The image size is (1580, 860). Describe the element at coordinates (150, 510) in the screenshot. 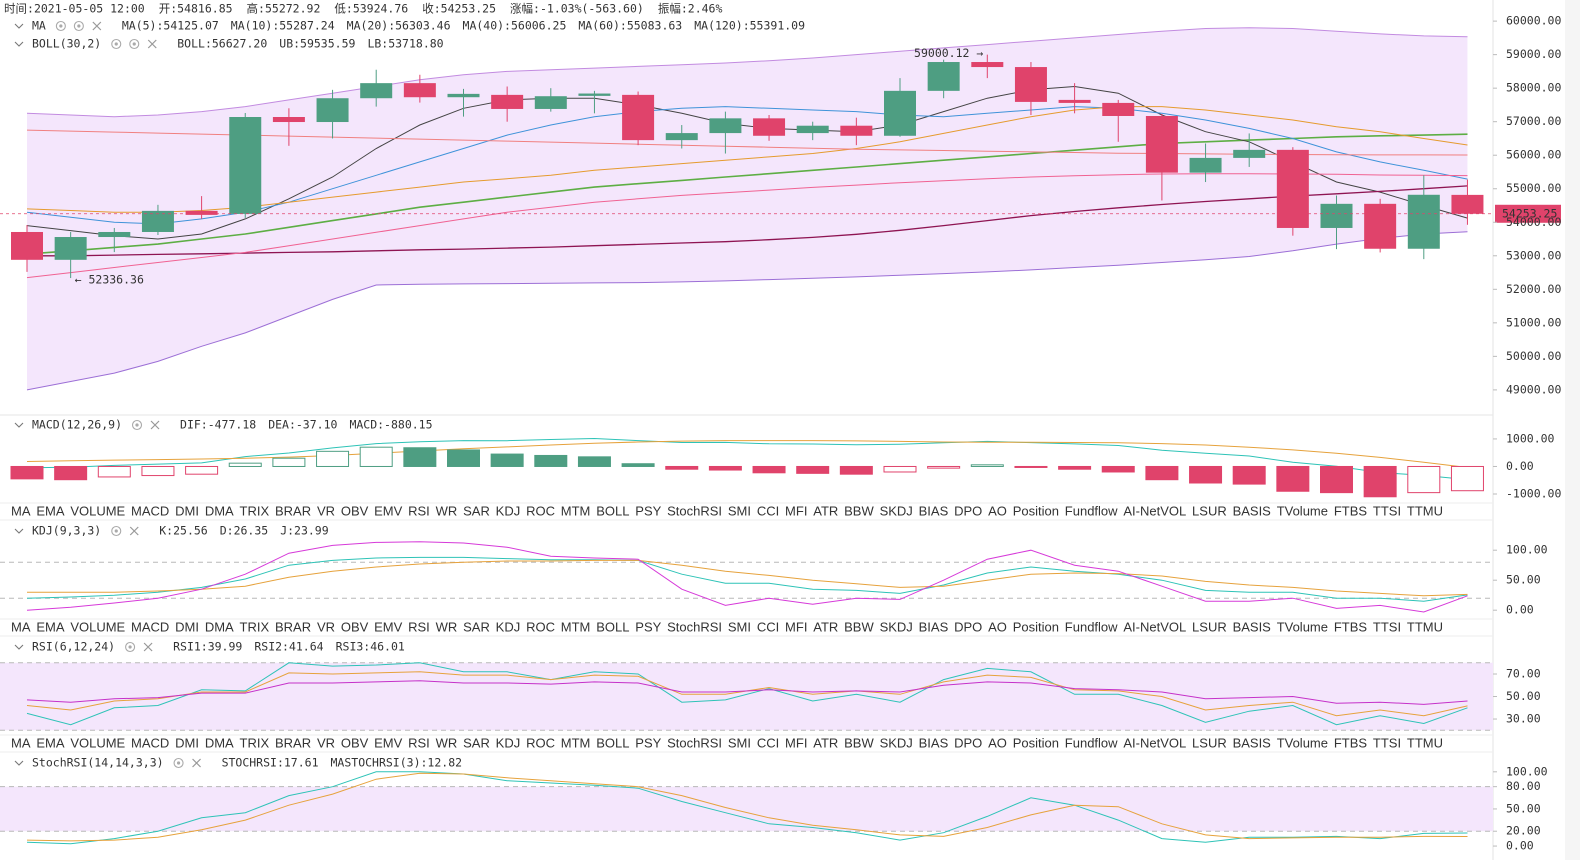

I see `indicator-tab: MACD` at that location.